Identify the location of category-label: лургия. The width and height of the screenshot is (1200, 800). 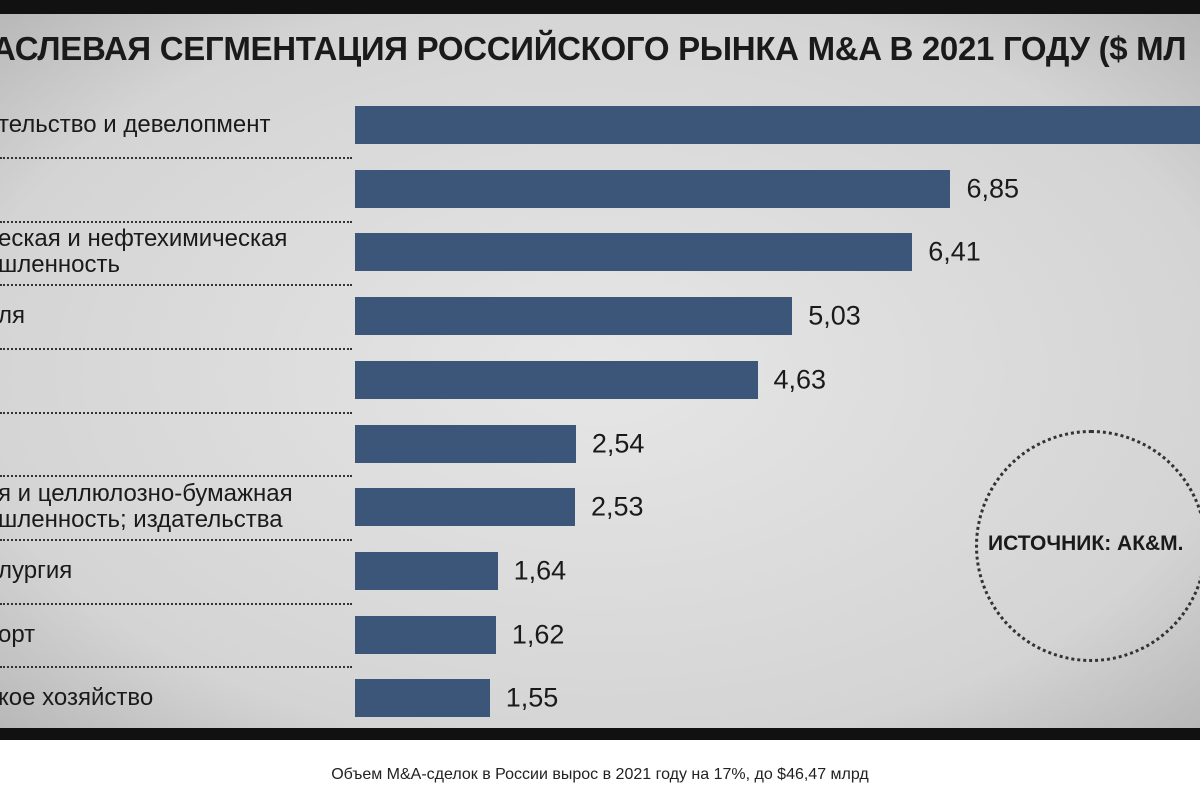
(36, 570).